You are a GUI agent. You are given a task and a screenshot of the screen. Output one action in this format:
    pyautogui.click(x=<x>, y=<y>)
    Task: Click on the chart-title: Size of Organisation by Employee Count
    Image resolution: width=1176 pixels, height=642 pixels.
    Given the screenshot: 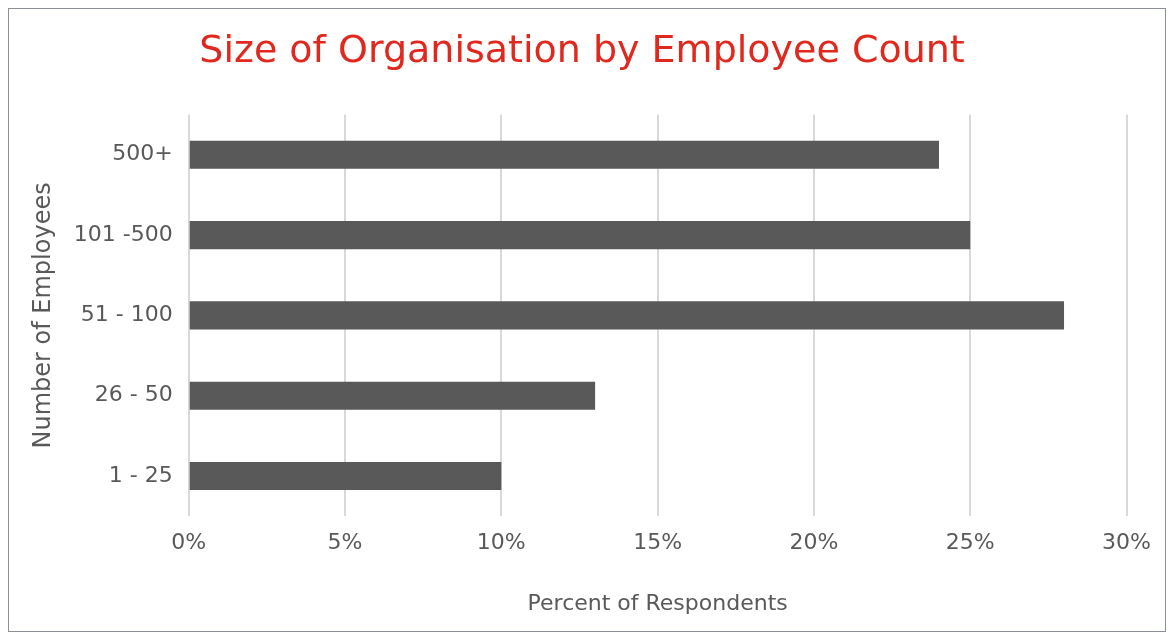 What is the action you would take?
    pyautogui.click(x=582, y=48)
    